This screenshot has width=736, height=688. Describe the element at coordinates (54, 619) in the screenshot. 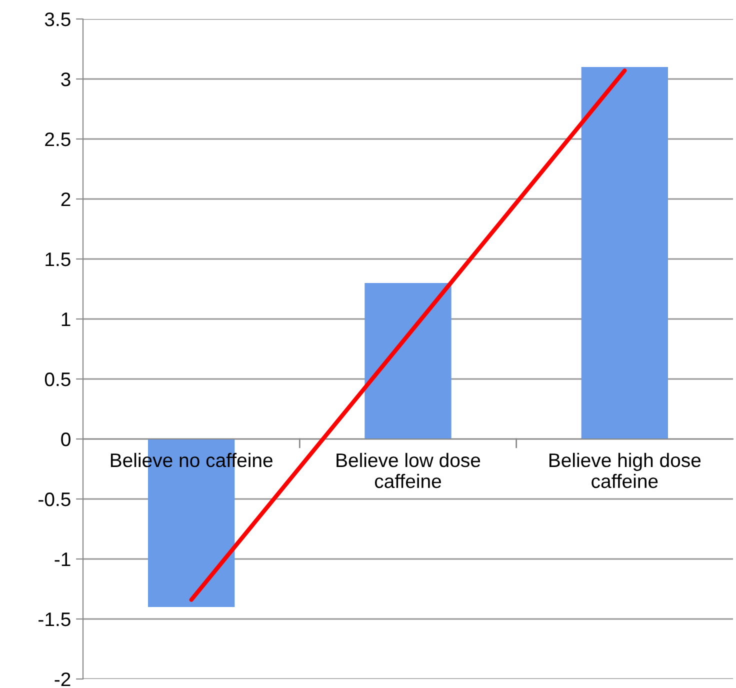

I see `y-tick-label: -1.5` at that location.